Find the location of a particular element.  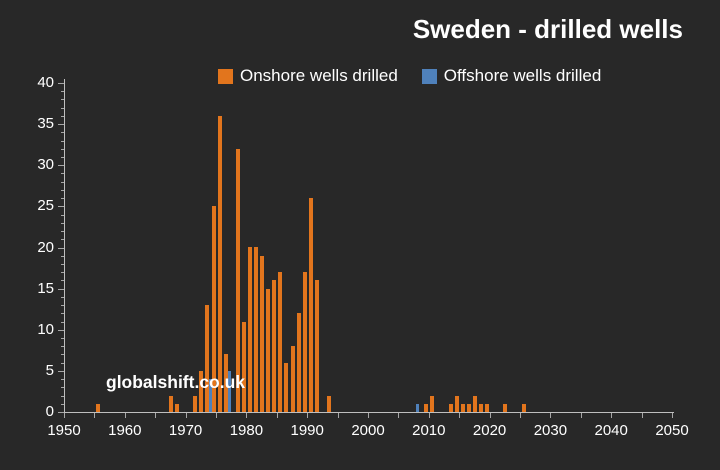

bar-onshore-1972 is located at coordinates (201, 391).